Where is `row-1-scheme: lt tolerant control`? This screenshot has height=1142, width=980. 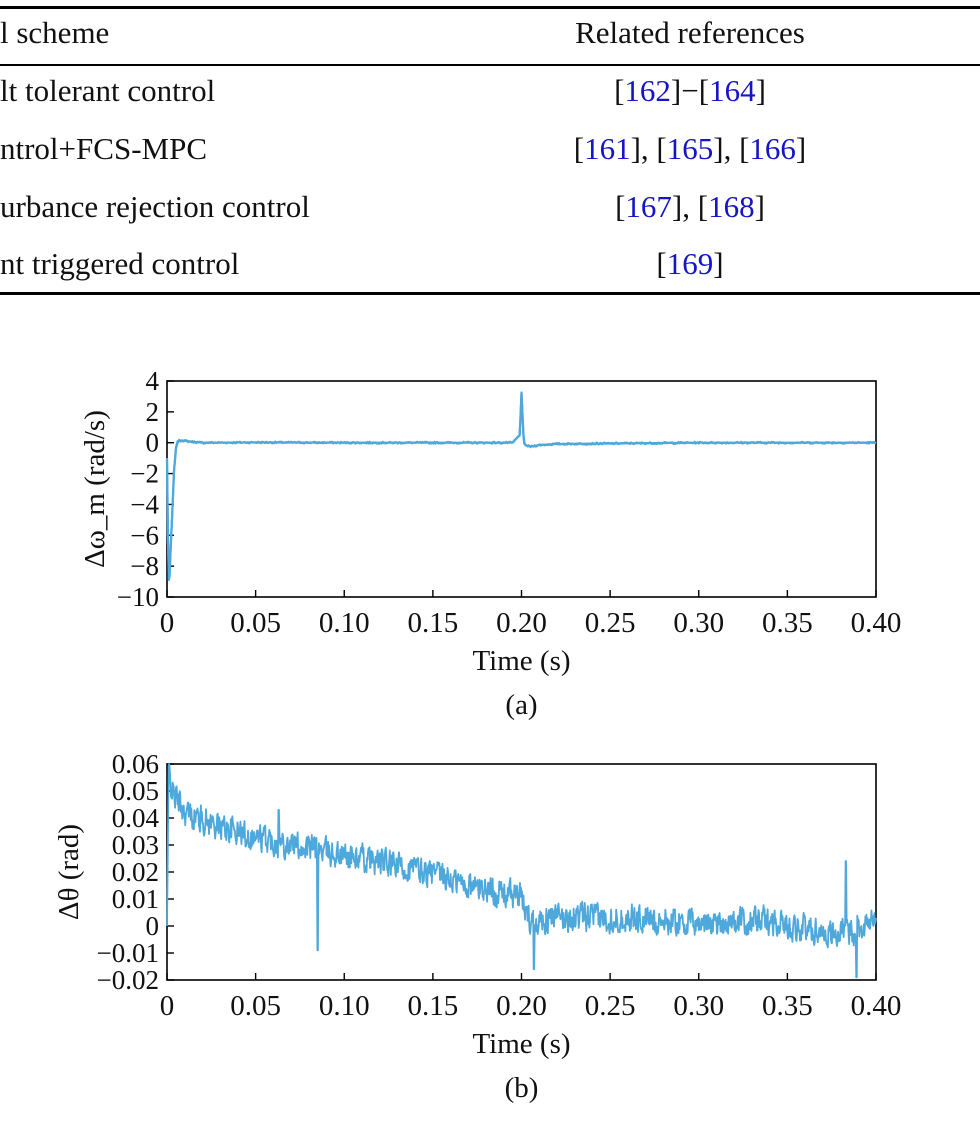
row-1-scheme: lt tolerant control is located at coordinates (108, 90).